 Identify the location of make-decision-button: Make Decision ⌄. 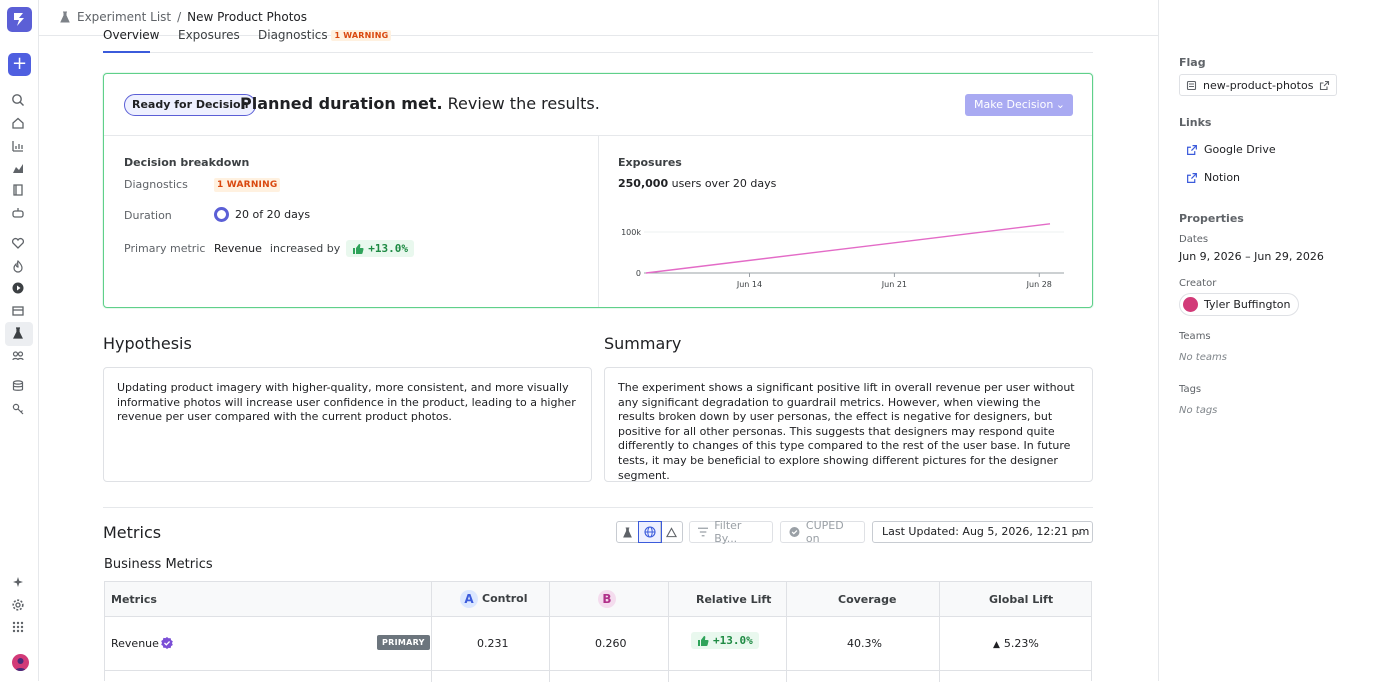
(1019, 105).